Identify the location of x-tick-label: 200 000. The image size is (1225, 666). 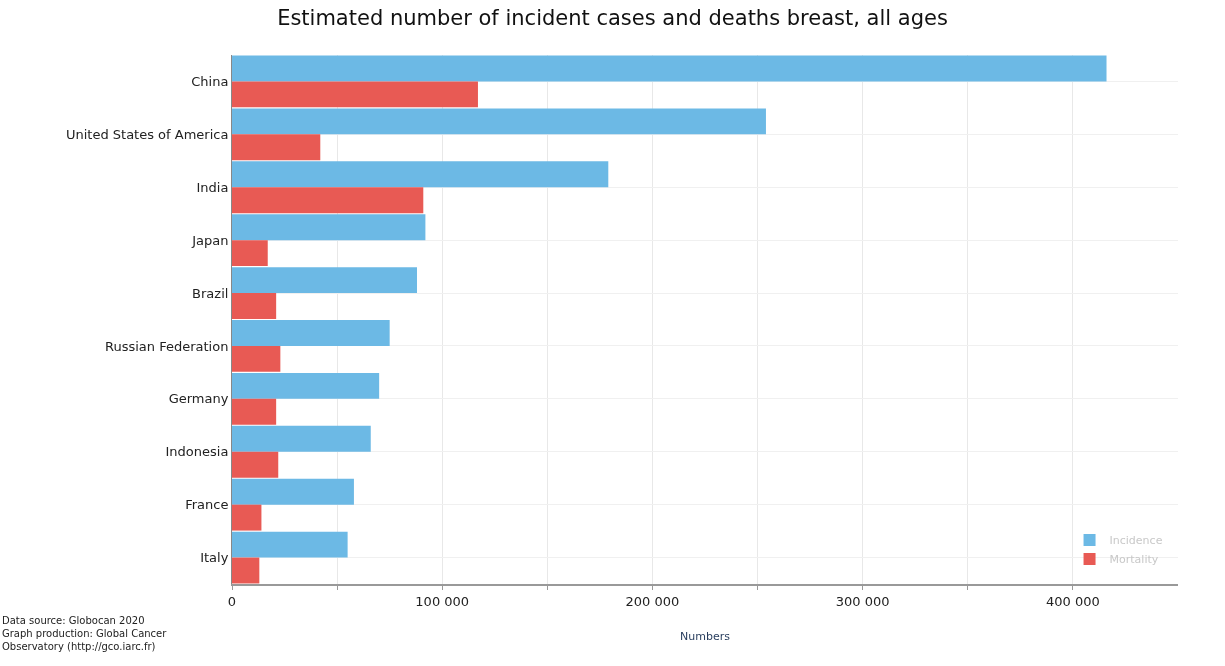
(652, 601).